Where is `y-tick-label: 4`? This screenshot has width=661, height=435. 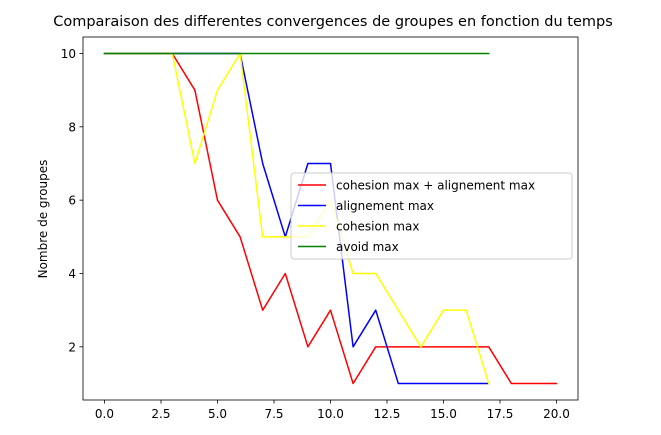
y-tick-label: 4 is located at coordinates (72, 274).